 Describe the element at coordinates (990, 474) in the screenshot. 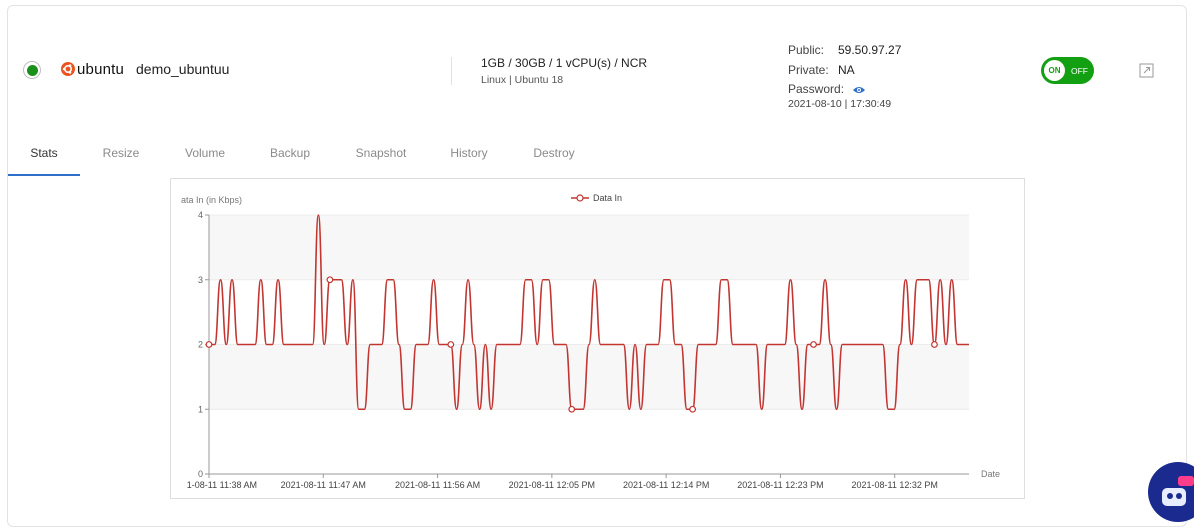

I see `x-axis-label: Date` at that location.